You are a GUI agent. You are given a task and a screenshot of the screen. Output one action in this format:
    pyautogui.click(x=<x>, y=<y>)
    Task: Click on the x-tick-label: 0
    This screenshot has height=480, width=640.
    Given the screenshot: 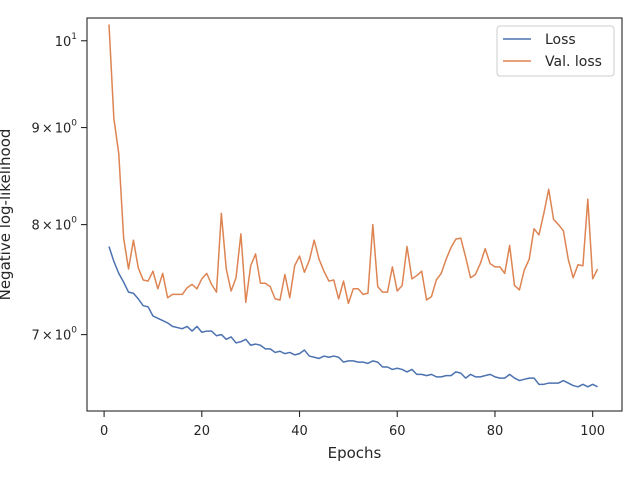 What is the action you would take?
    pyautogui.click(x=104, y=431)
    